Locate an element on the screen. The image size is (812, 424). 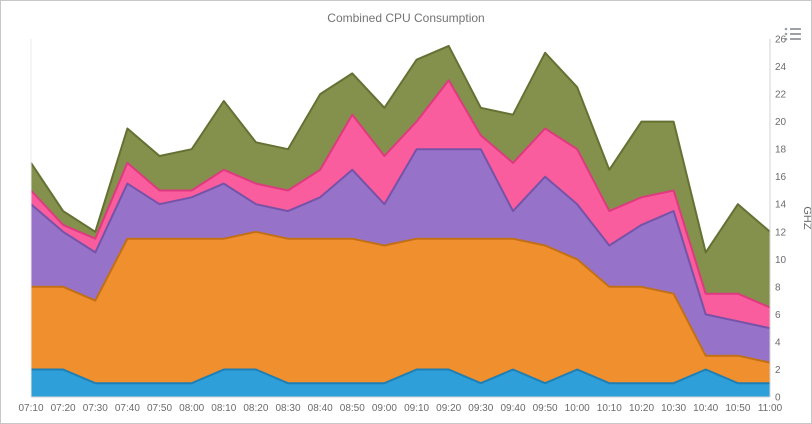
y-axis-label: 16 is located at coordinates (781, 177).